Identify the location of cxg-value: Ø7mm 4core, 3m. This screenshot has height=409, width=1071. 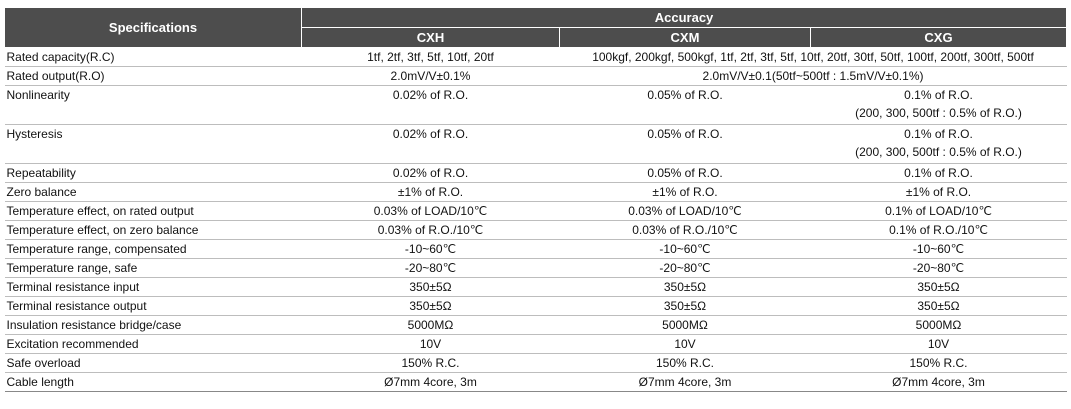
(938, 382).